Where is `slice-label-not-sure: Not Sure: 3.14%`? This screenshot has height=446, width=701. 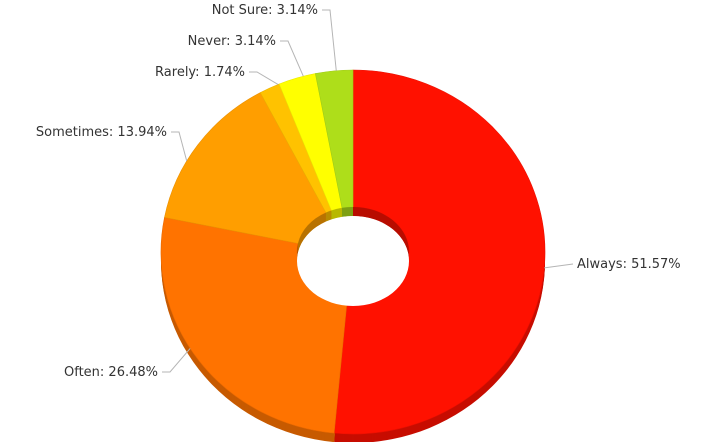 slice-label-not-sure: Not Sure: 3.14% is located at coordinates (265, 10).